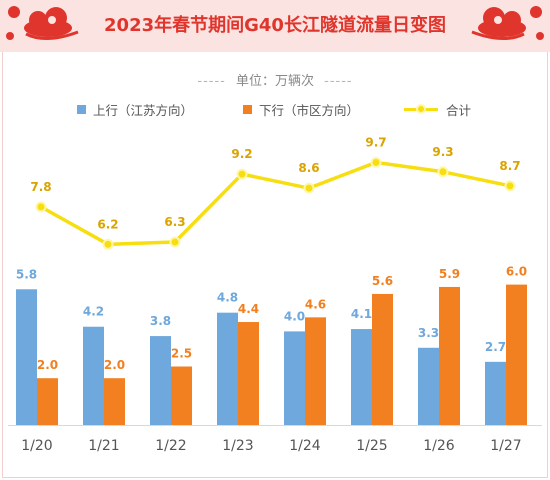  Describe the element at coordinates (375, 142) in the screenshot. I see `data-label-total: 9.7` at that location.